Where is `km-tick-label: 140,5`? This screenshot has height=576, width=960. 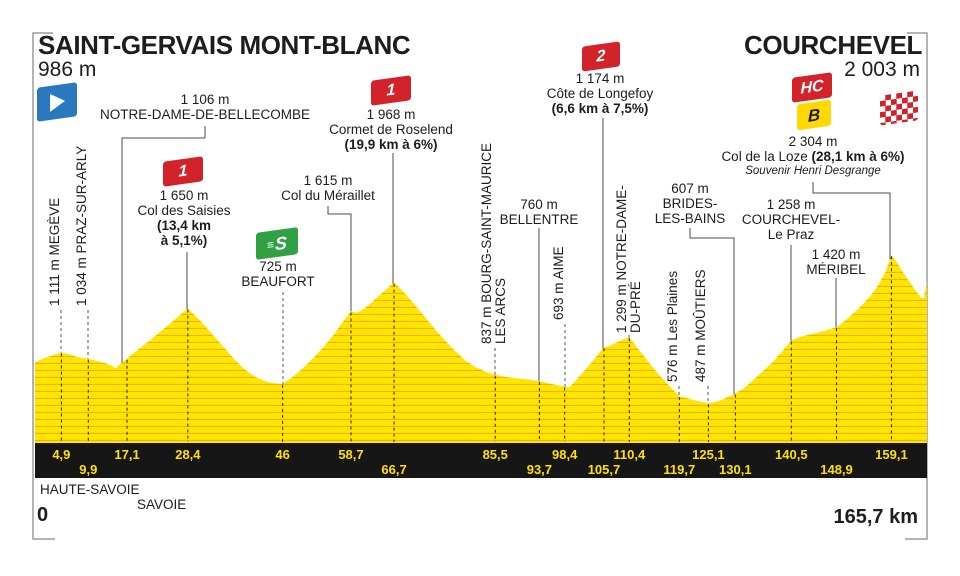 km-tick-label: 140,5 is located at coordinates (791, 454).